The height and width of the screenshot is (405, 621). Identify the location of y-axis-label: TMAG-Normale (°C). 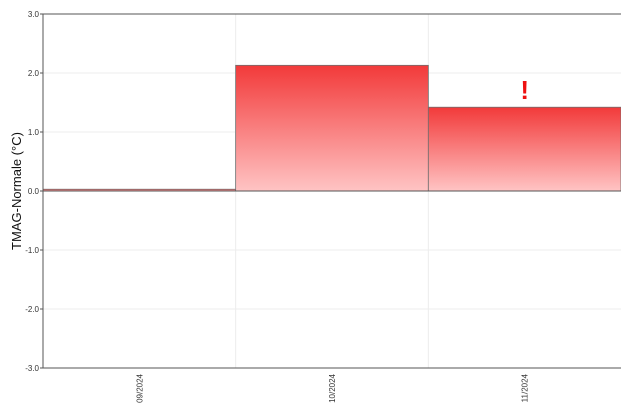
(16, 191).